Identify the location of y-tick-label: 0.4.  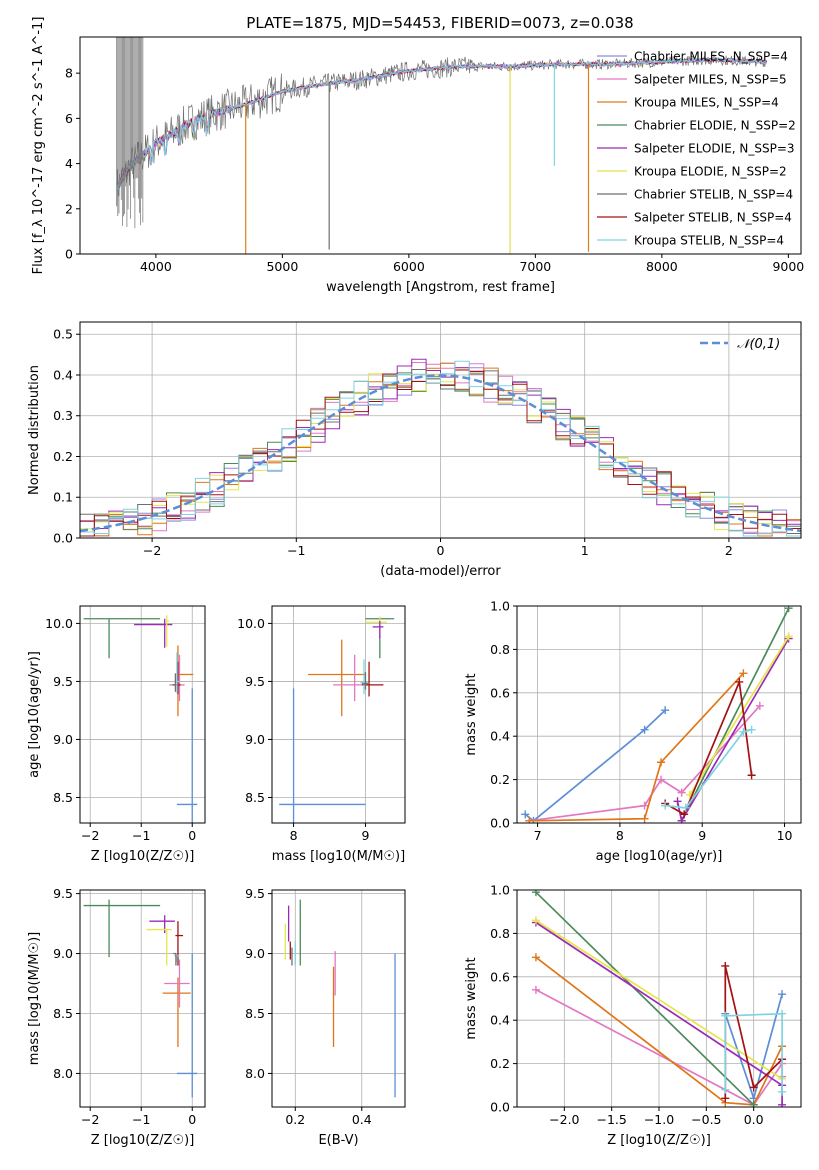
(500, 1020).